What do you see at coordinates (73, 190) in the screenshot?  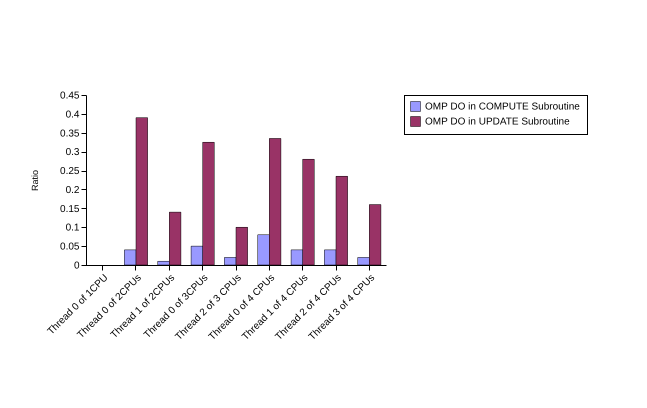 I see `y-tick-label: 0.2` at bounding box center [73, 190].